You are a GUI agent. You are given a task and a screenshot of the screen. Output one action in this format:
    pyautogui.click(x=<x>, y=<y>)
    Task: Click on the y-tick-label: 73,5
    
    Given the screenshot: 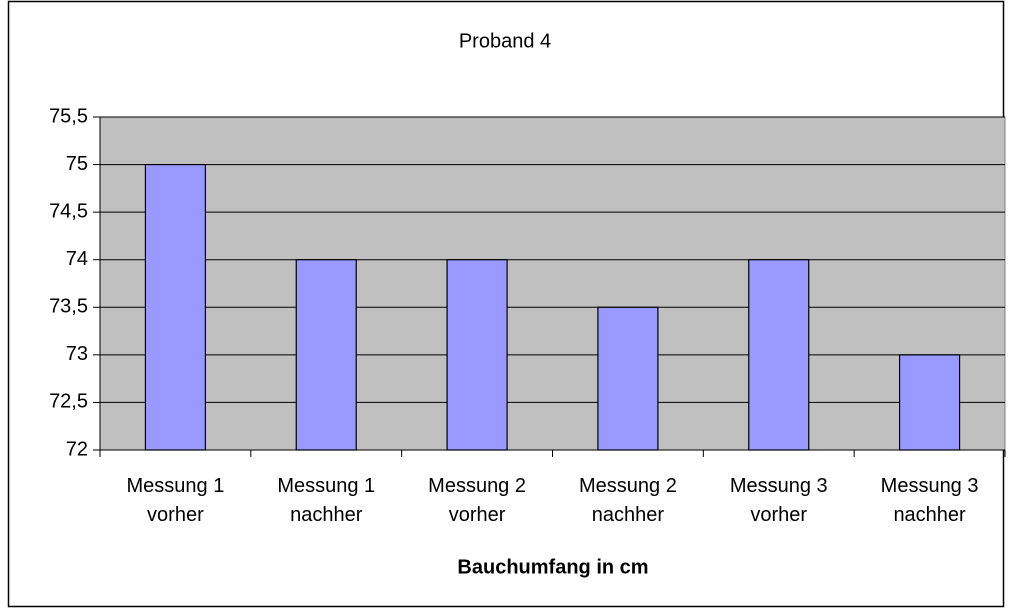 What is the action you would take?
    pyautogui.click(x=68, y=307)
    